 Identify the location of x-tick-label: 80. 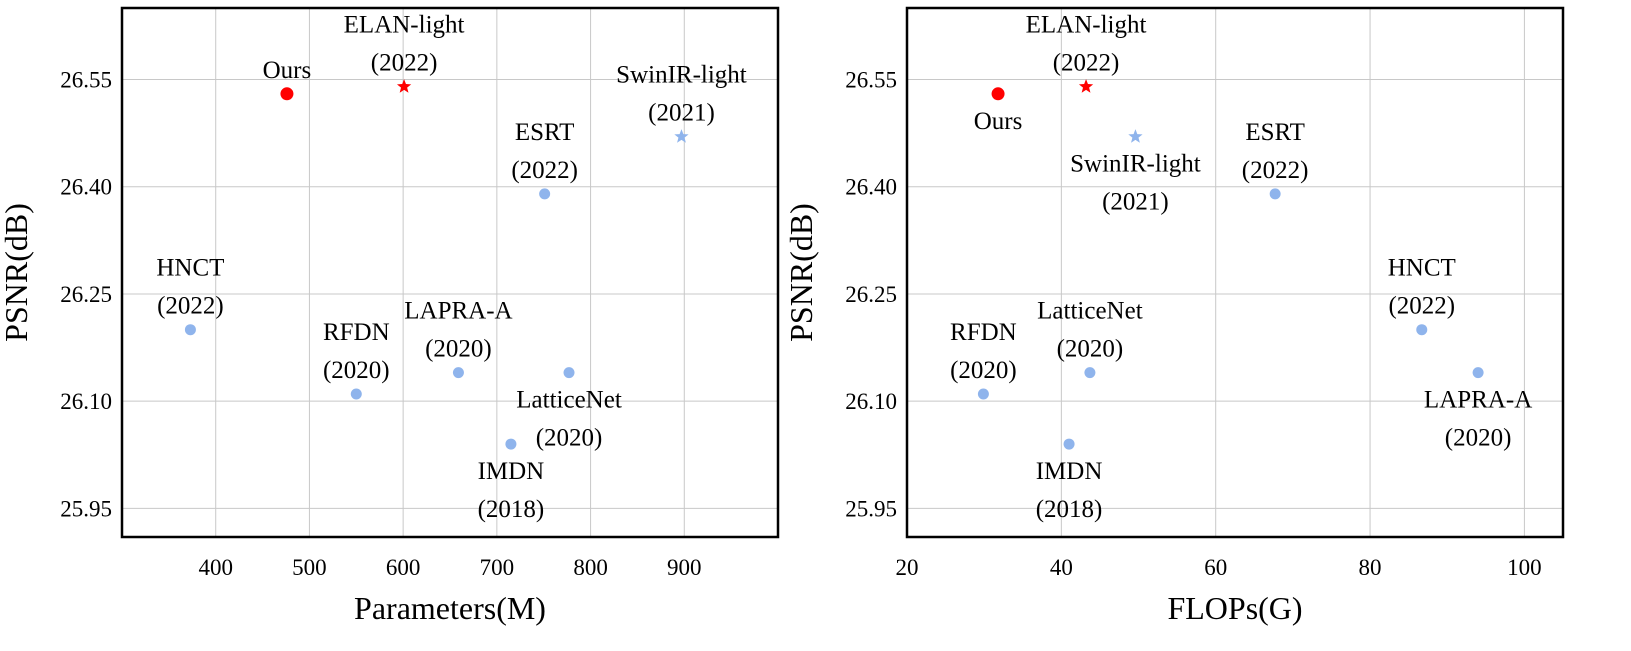
(1370, 567).